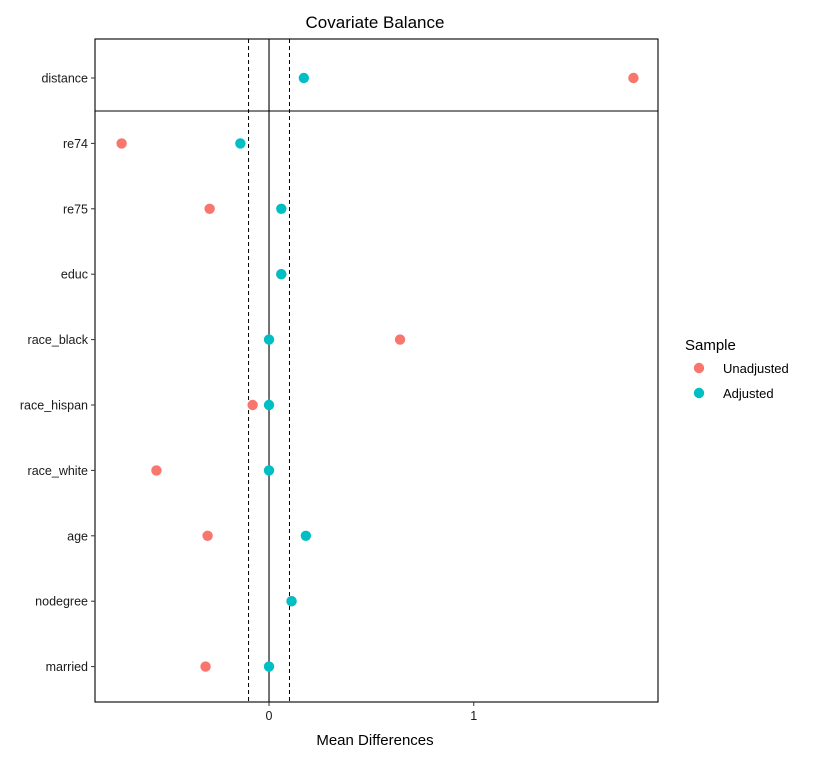 The height and width of the screenshot is (759, 821). What do you see at coordinates (67, 667) in the screenshot?
I see `y-tick-label-married: married` at bounding box center [67, 667].